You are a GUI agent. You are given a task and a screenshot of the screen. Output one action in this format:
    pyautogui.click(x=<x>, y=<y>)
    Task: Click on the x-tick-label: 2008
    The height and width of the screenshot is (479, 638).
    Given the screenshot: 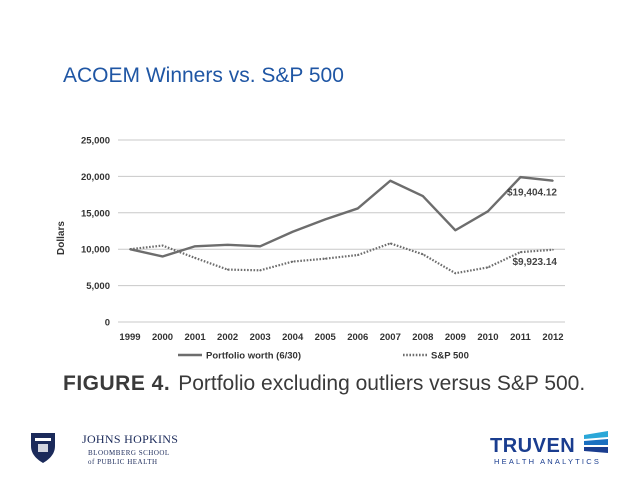 What is the action you would take?
    pyautogui.click(x=422, y=337)
    